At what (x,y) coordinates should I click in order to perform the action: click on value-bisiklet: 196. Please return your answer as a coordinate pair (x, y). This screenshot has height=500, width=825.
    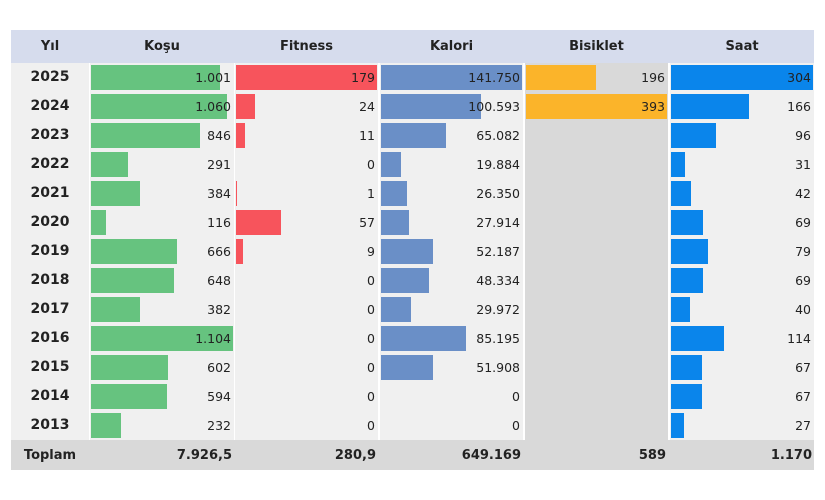
    Looking at the image, I should click on (653, 77).